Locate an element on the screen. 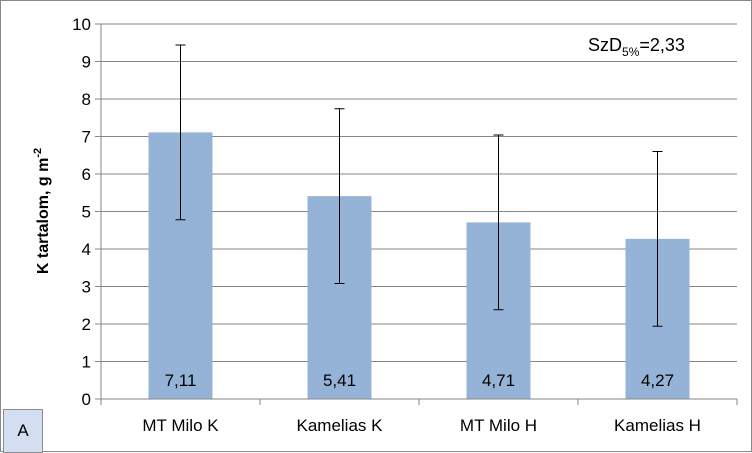 This screenshot has height=453, width=752. x-category-label: MT Milo K is located at coordinates (180, 425).